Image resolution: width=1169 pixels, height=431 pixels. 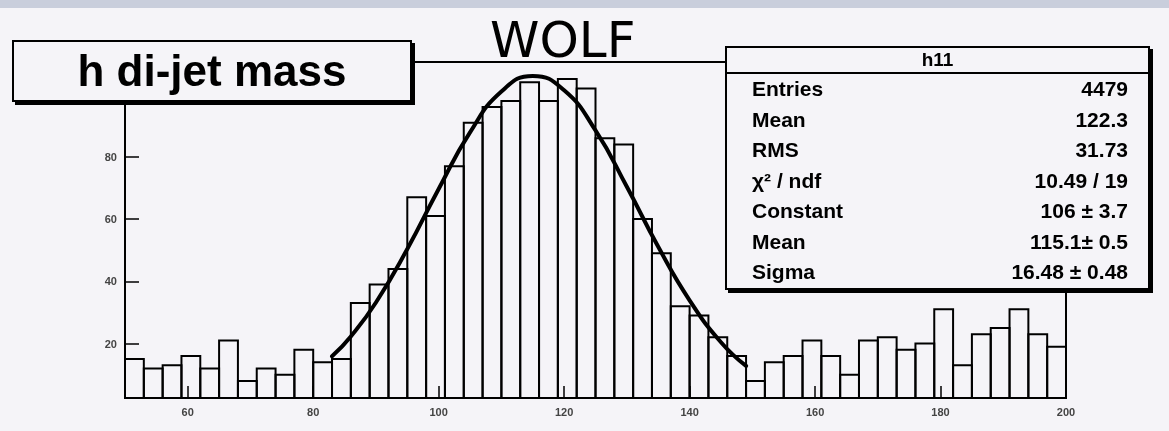 What do you see at coordinates (689, 411) in the screenshot?
I see `x-tick-label: 140` at bounding box center [689, 411].